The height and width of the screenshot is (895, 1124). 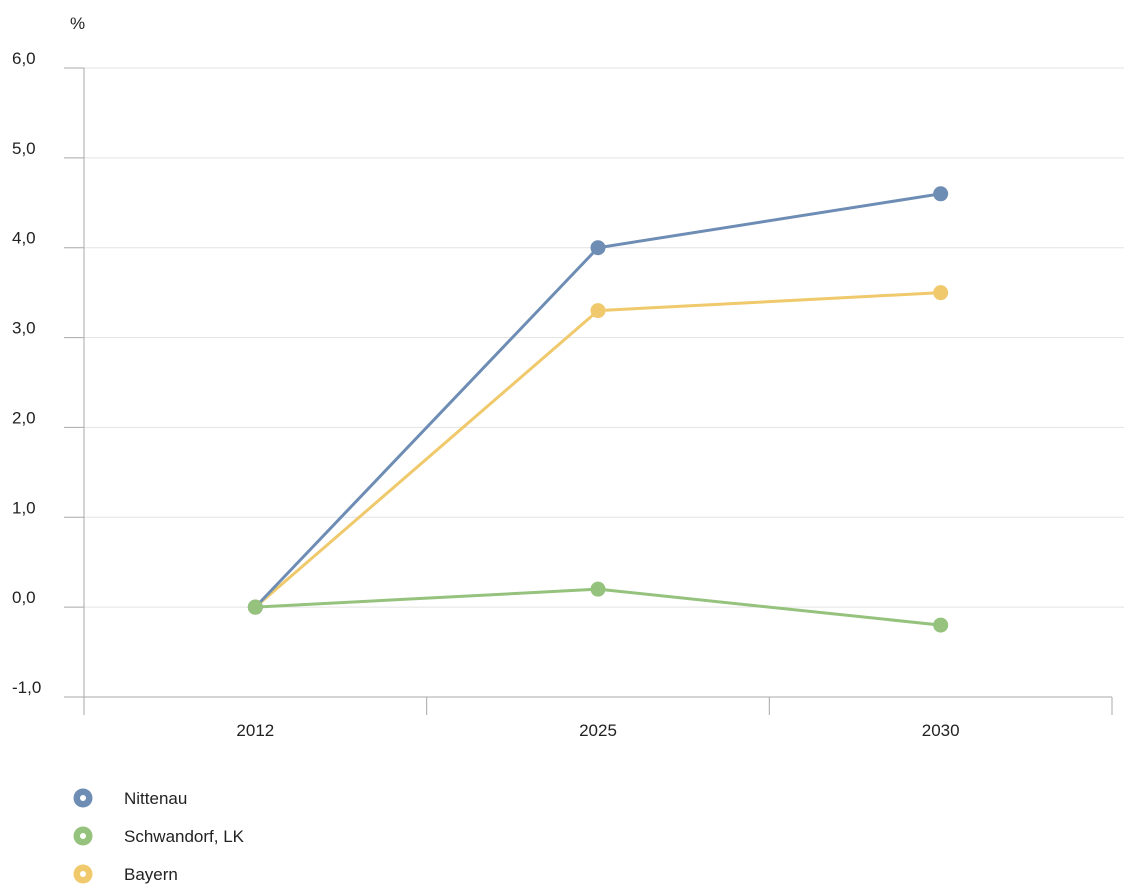 What do you see at coordinates (26, 373) in the screenshot?
I see `y-tick-labels: -1,0 0,0 1,0 2,0 3,0 4,0 5,0 6,0` at bounding box center [26, 373].